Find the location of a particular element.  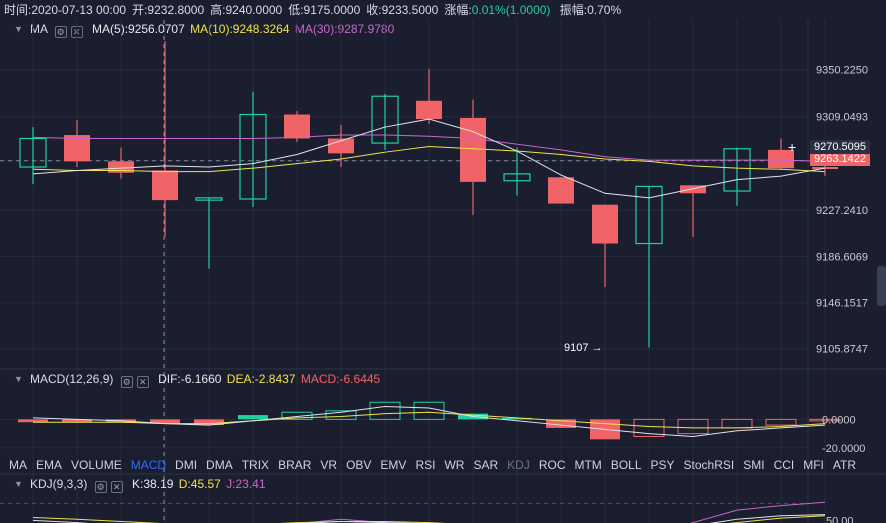

tab-ma: MA is located at coordinates (18, 465).